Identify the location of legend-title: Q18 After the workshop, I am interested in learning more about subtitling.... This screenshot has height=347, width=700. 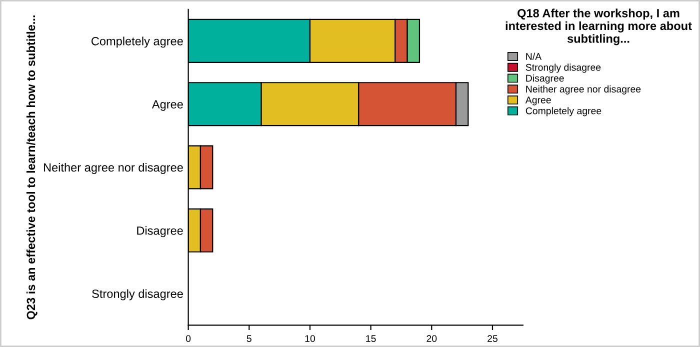
(599, 27).